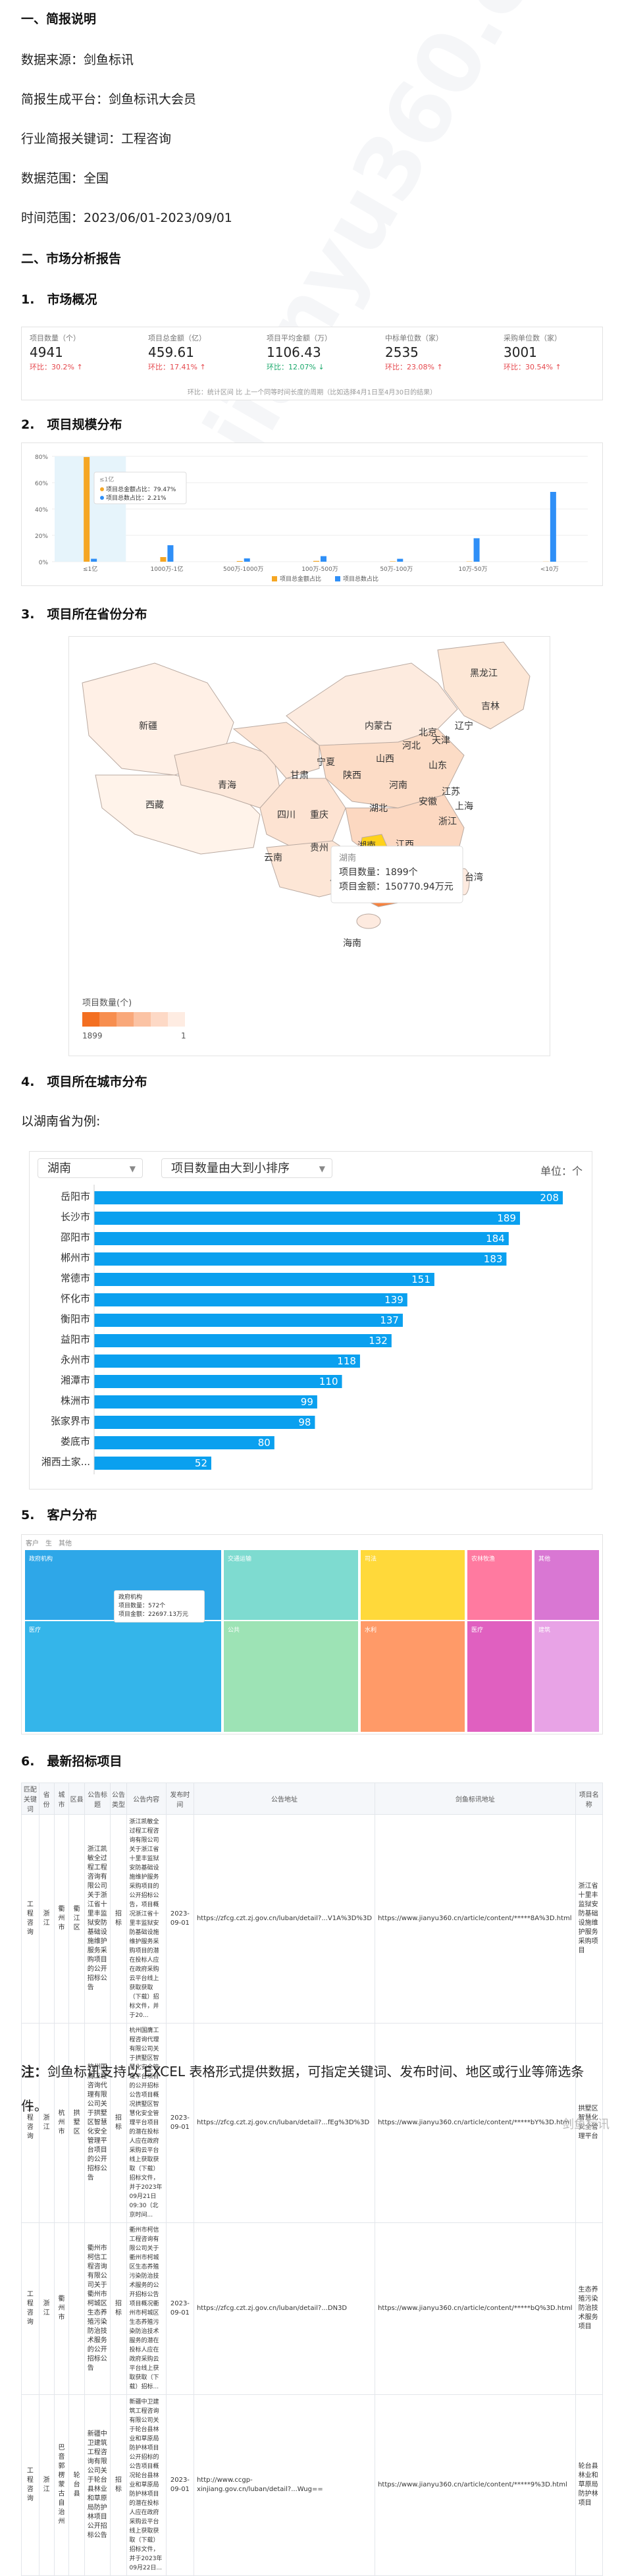  What do you see at coordinates (500, 1585) in the screenshot?
I see `treemap-tile: 农林牧渔` at bounding box center [500, 1585].